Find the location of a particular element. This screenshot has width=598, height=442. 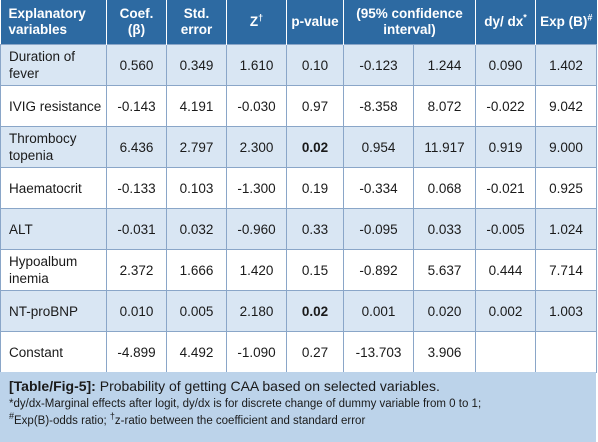

coef-cell: 2.372 is located at coordinates (136, 270).